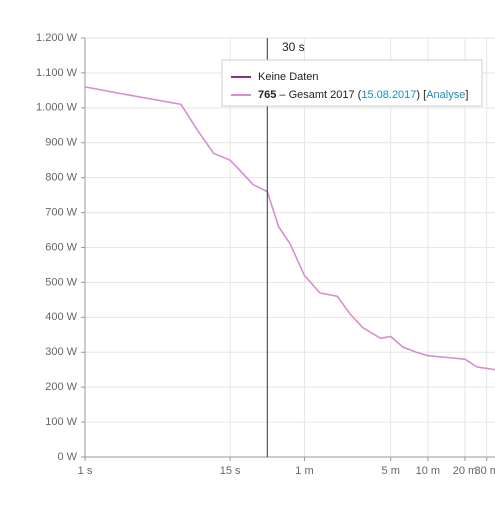  What do you see at coordinates (318, 95) in the screenshot?
I see `legend-text: – Gesamt 2017 (` at bounding box center [318, 95].